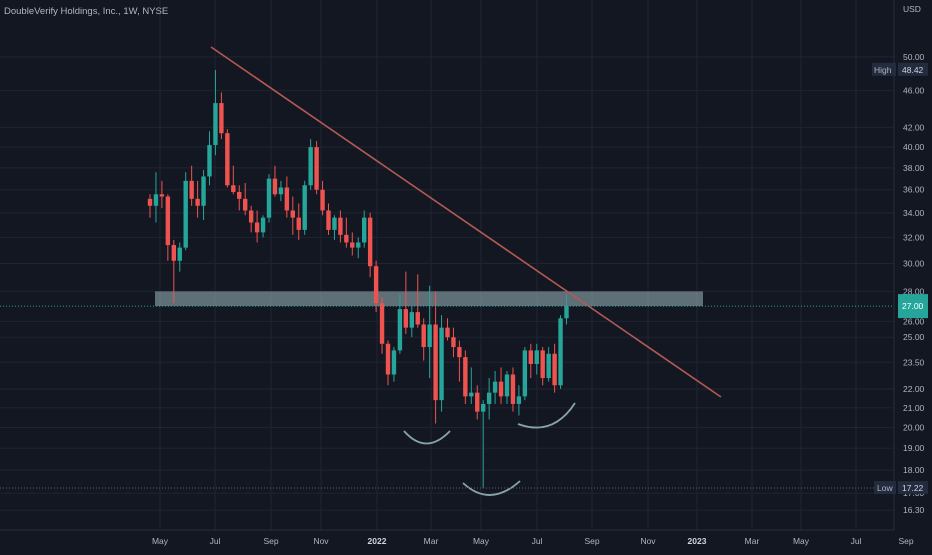  What do you see at coordinates (914, 291) in the screenshot?
I see `price-tick-label: 28.00` at bounding box center [914, 291].